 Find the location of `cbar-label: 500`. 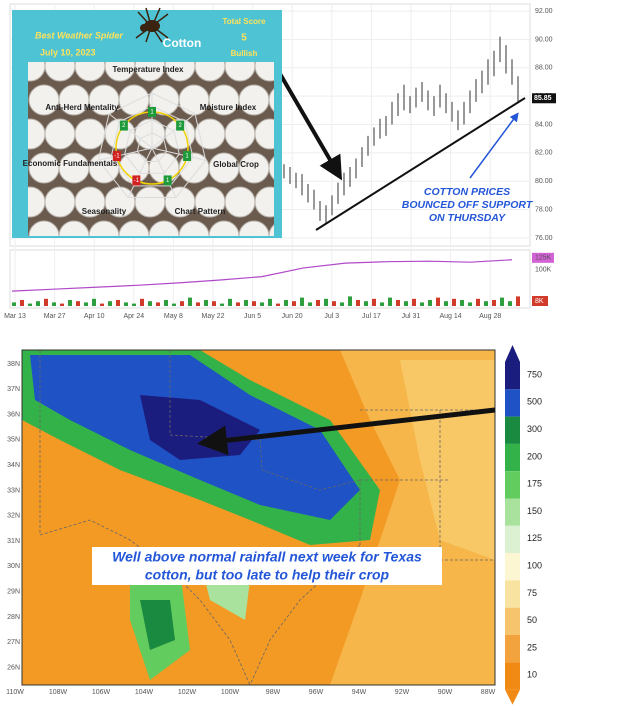

cbar-label: 500 is located at coordinates (534, 402).